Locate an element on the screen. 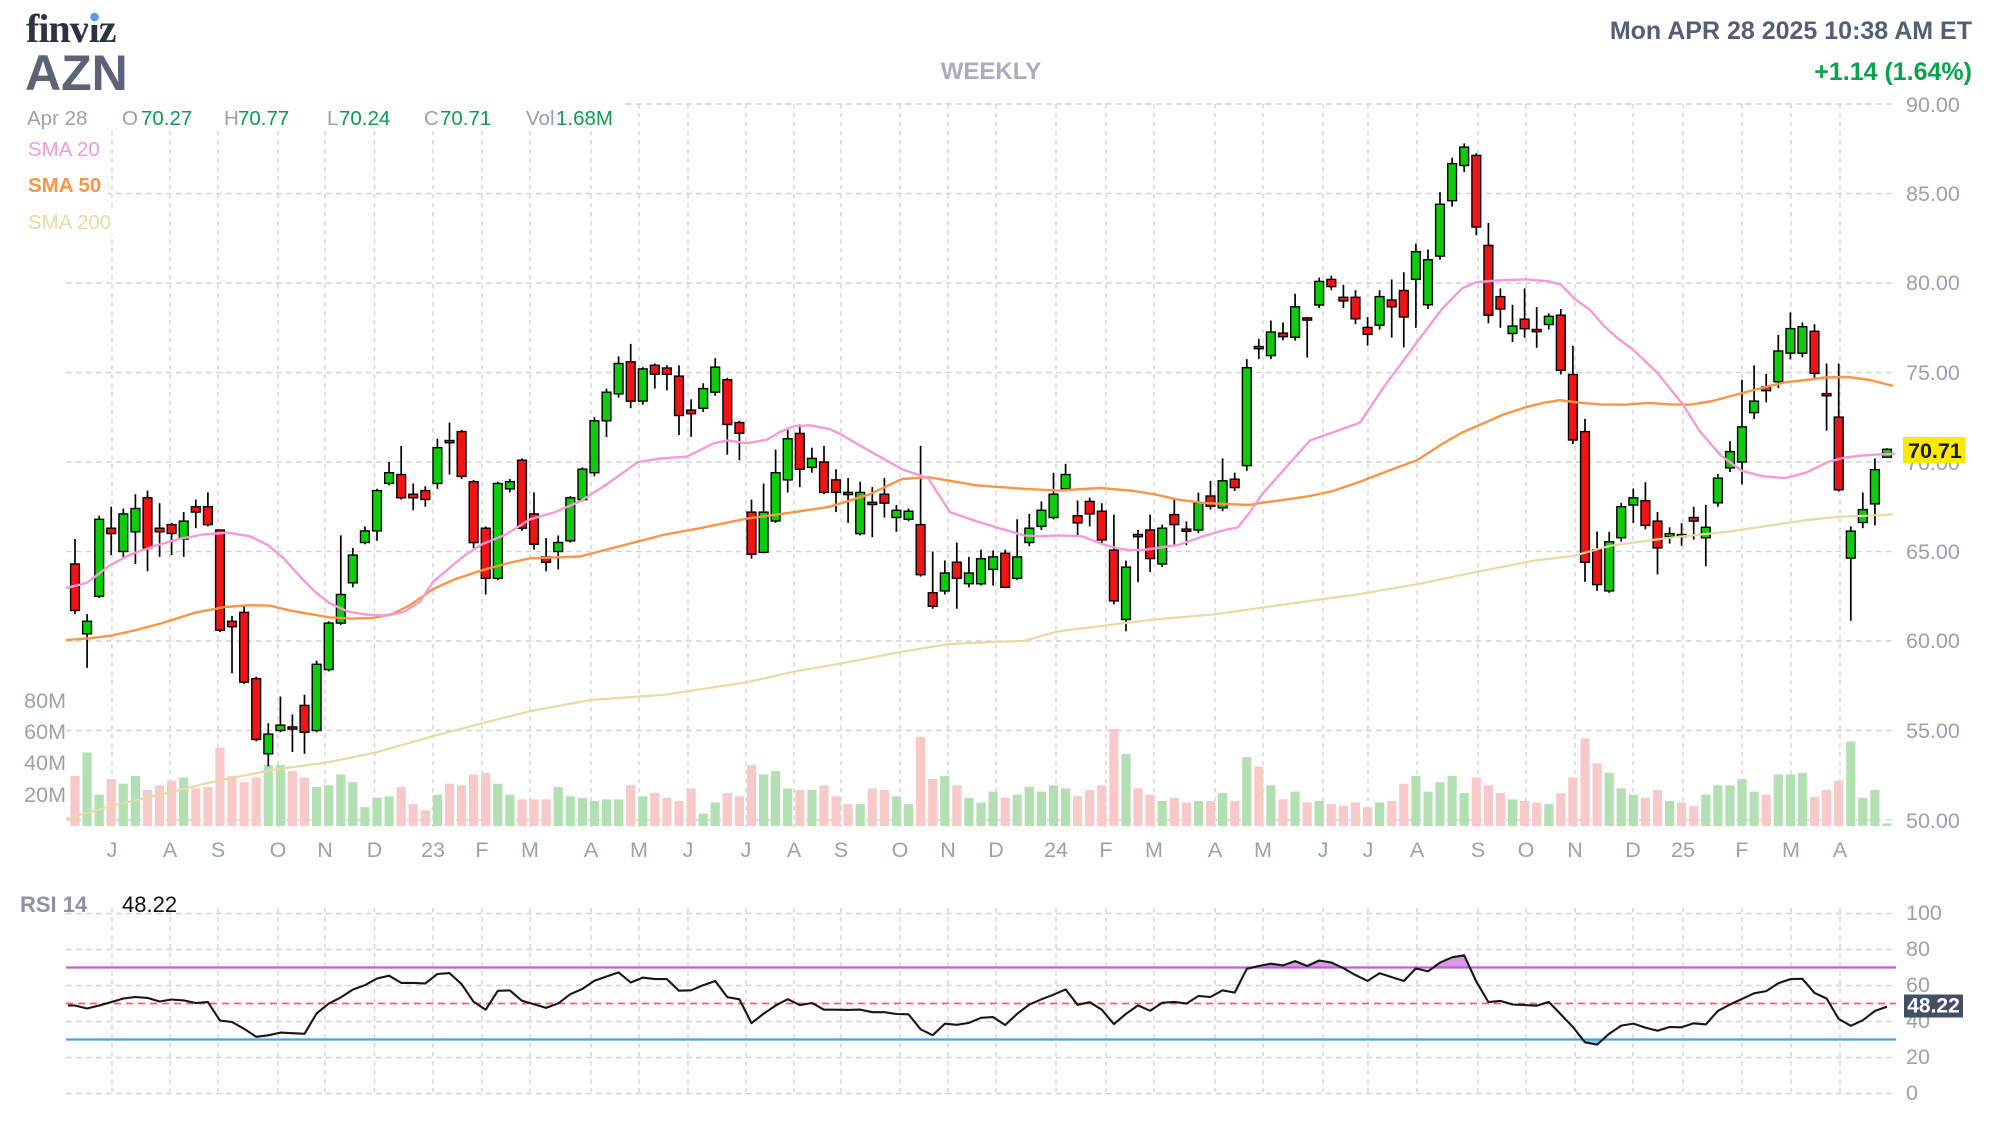 This screenshot has height=1129, width=1998. svg-text: WEEKLY is located at coordinates (991, 71).